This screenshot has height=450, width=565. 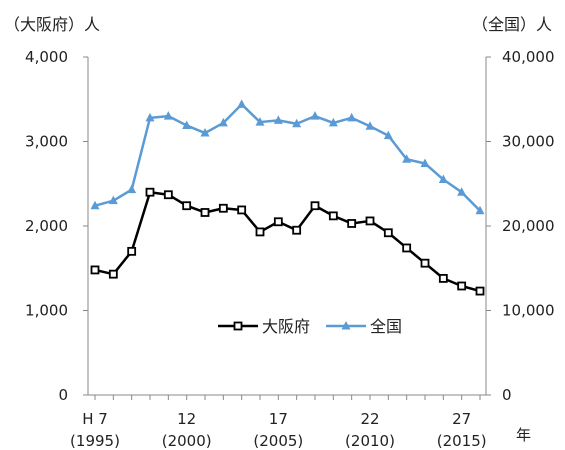 What do you see at coordinates (46, 142) in the screenshot?
I see `left-tick-label: 3,000` at bounding box center [46, 142].